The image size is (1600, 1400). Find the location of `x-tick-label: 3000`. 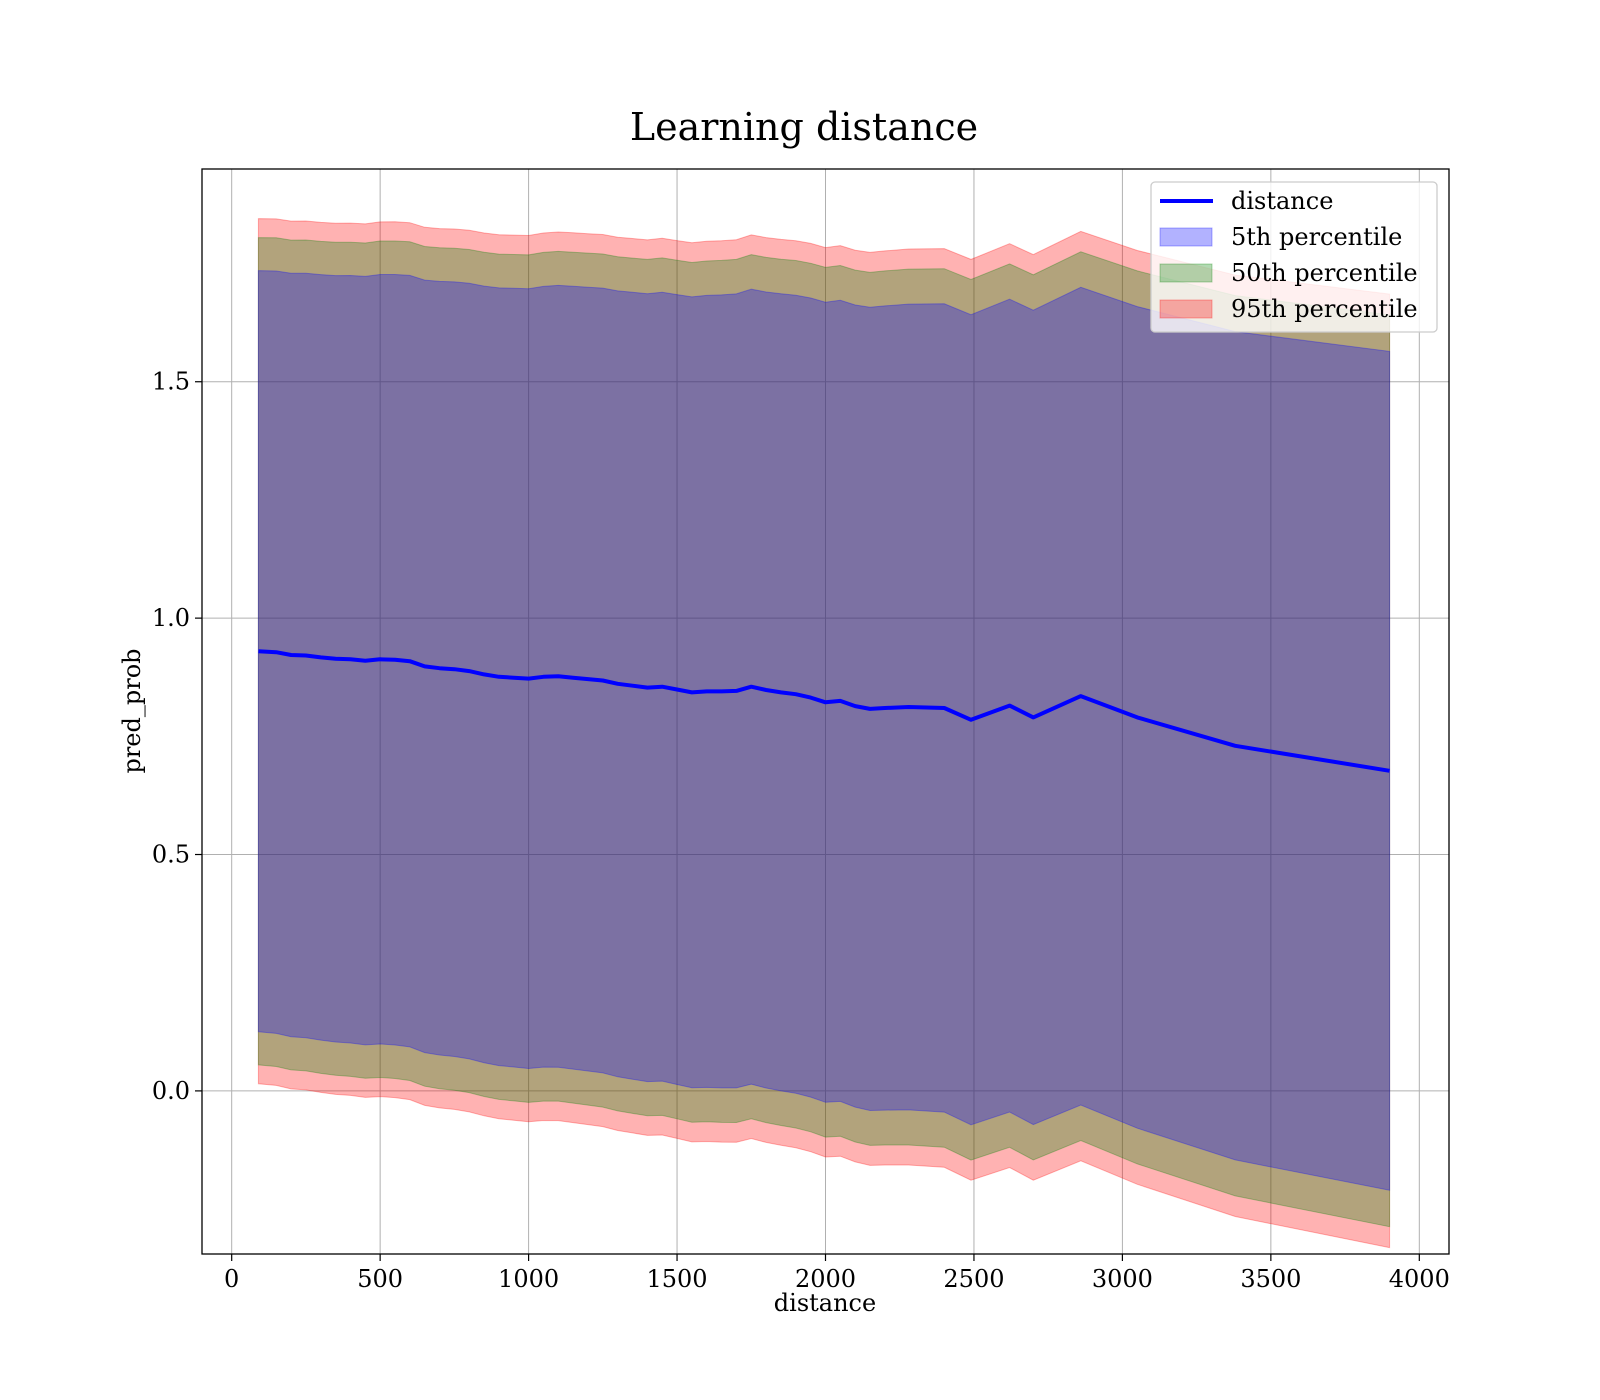

x-tick-label: 3000 is located at coordinates (1122, 1279).